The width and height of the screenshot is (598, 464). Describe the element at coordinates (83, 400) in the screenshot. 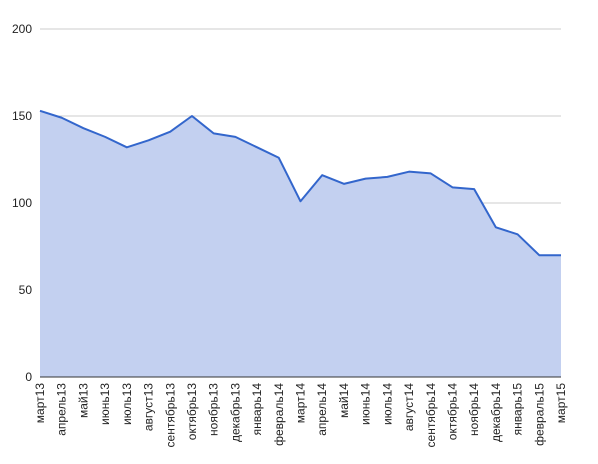

I see `x-tick-label: май13` at that location.